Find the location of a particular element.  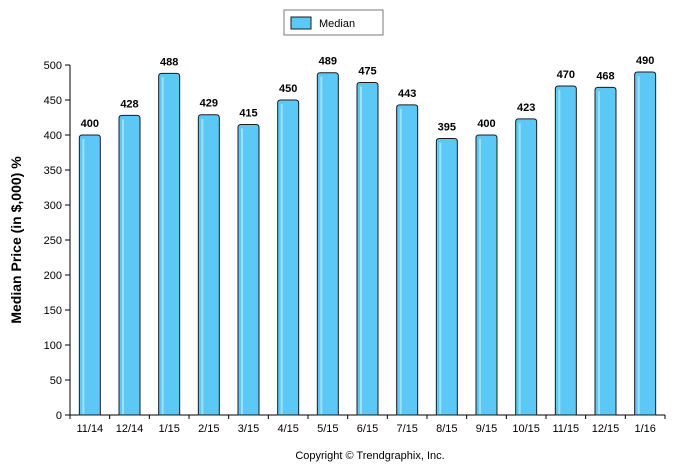

y-tick-label: 500 is located at coordinates (53, 66).